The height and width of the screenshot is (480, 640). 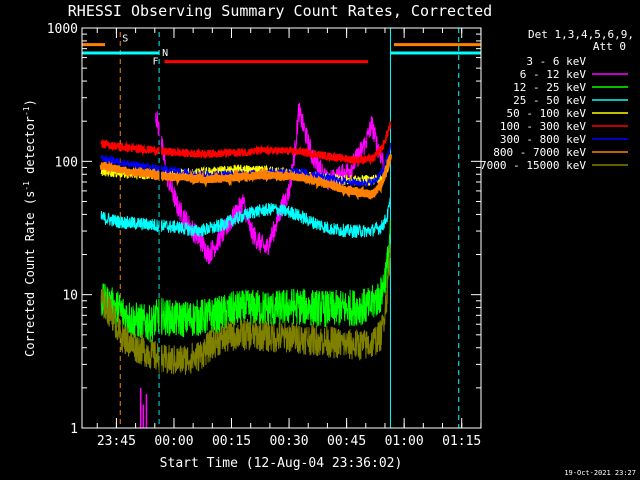 I want to click on y-tick-label: 100, so click(x=66, y=162).